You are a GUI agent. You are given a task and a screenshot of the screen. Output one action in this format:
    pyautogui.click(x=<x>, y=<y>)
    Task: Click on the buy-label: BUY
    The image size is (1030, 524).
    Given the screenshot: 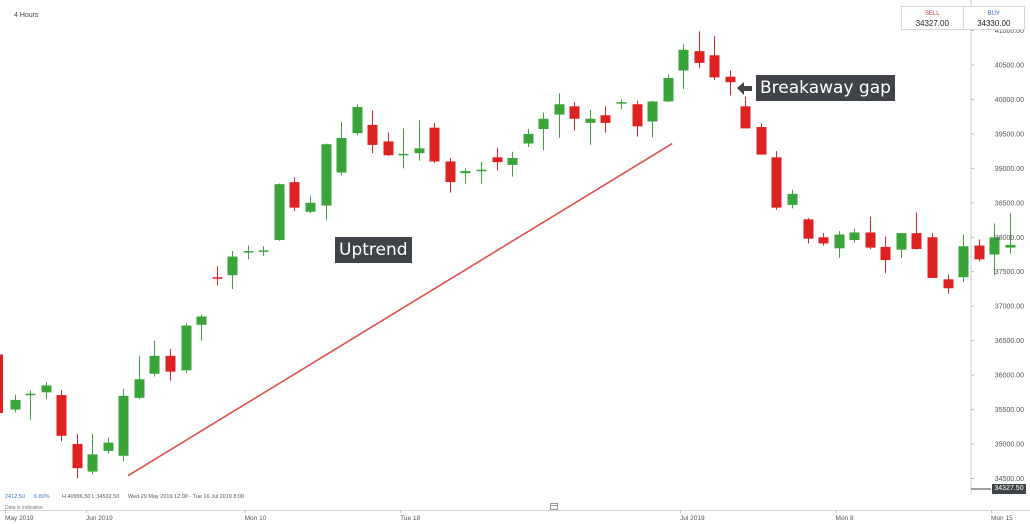 What is the action you would take?
    pyautogui.click(x=993, y=14)
    